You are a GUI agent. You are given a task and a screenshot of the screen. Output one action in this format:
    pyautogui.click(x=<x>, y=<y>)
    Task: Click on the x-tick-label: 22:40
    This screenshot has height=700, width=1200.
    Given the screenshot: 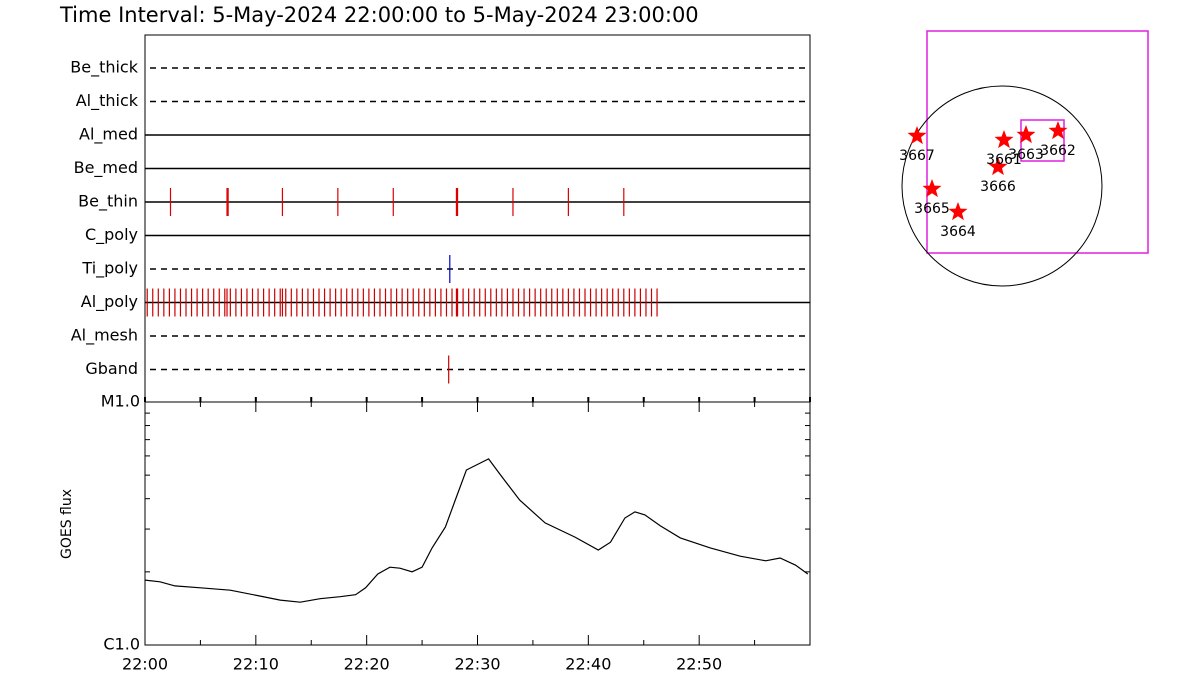 What is the action you would take?
    pyautogui.click(x=588, y=664)
    